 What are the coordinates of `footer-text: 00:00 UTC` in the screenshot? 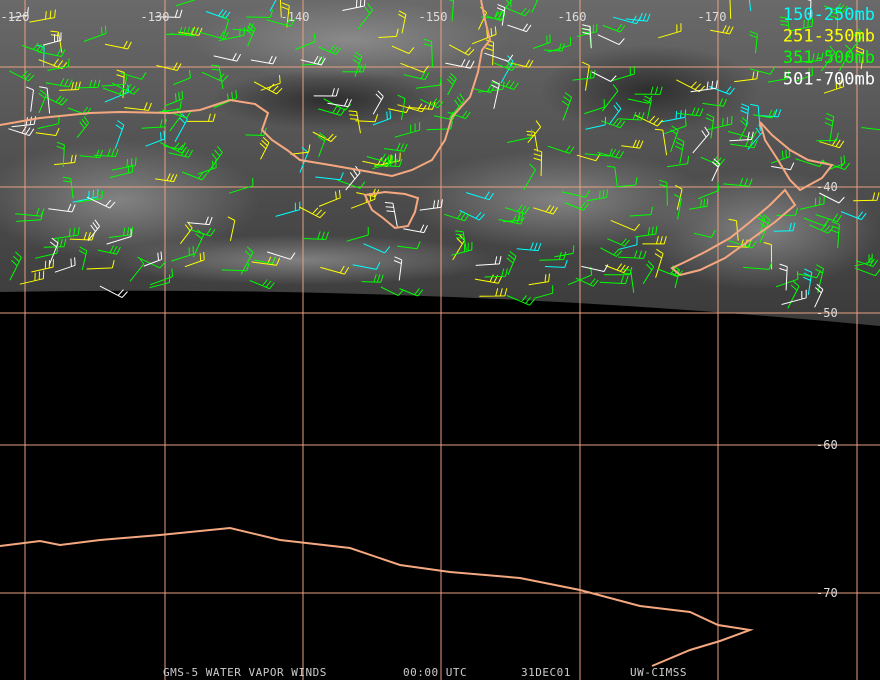 It's located at (435, 672).